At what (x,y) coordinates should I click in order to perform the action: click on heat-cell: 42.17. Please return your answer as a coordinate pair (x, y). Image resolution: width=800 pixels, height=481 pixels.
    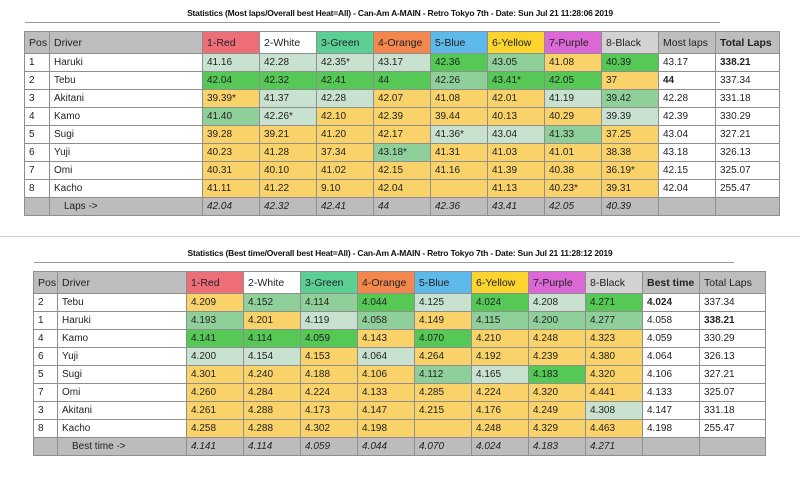
    Looking at the image, I should click on (402, 134).